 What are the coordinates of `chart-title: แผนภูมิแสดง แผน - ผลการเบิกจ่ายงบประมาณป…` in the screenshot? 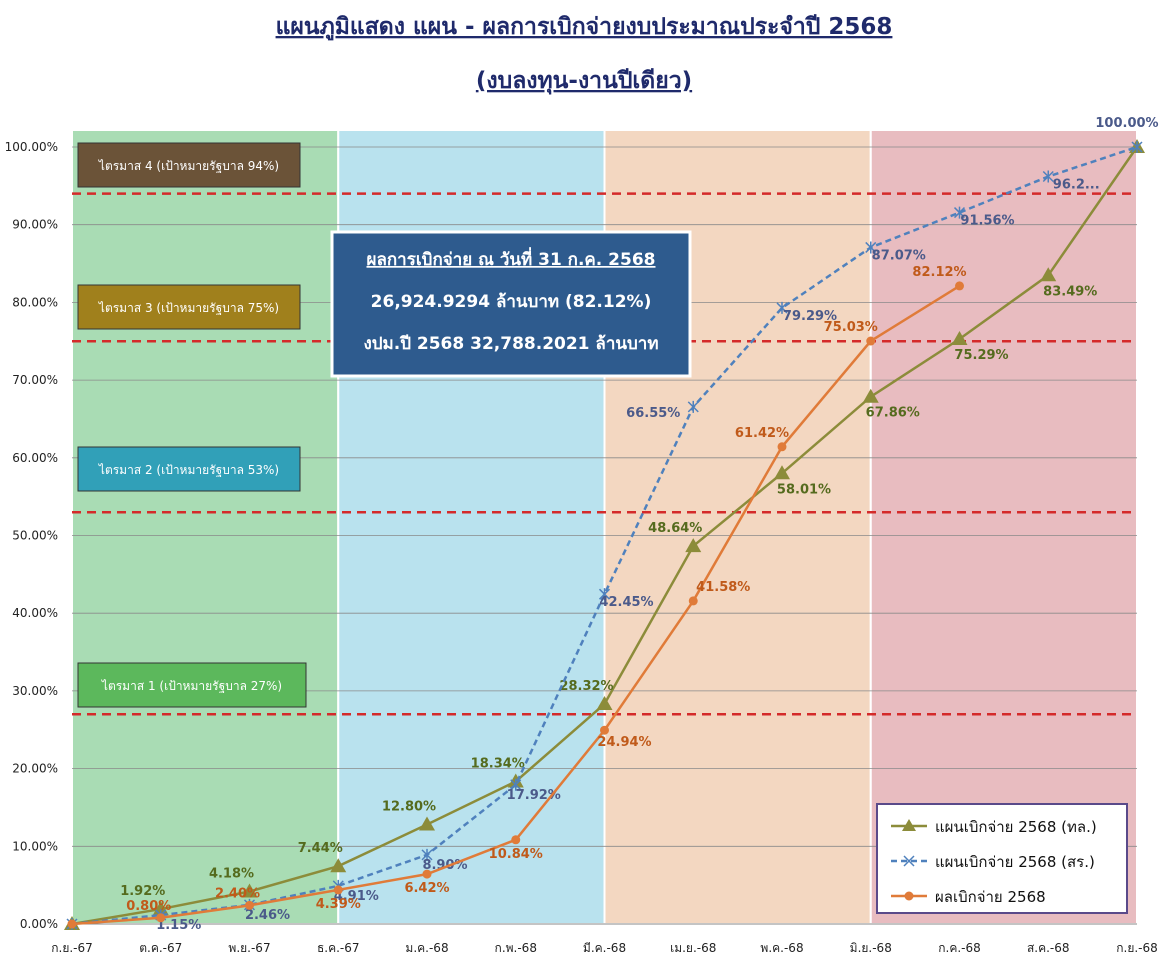 It's located at (584, 27).